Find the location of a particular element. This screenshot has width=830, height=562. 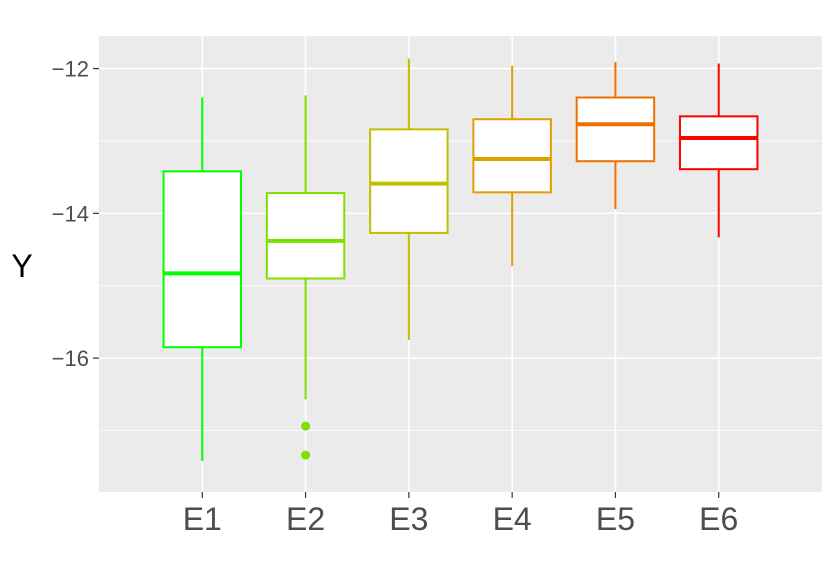

x-tick-label: E5 is located at coordinates (615, 519).